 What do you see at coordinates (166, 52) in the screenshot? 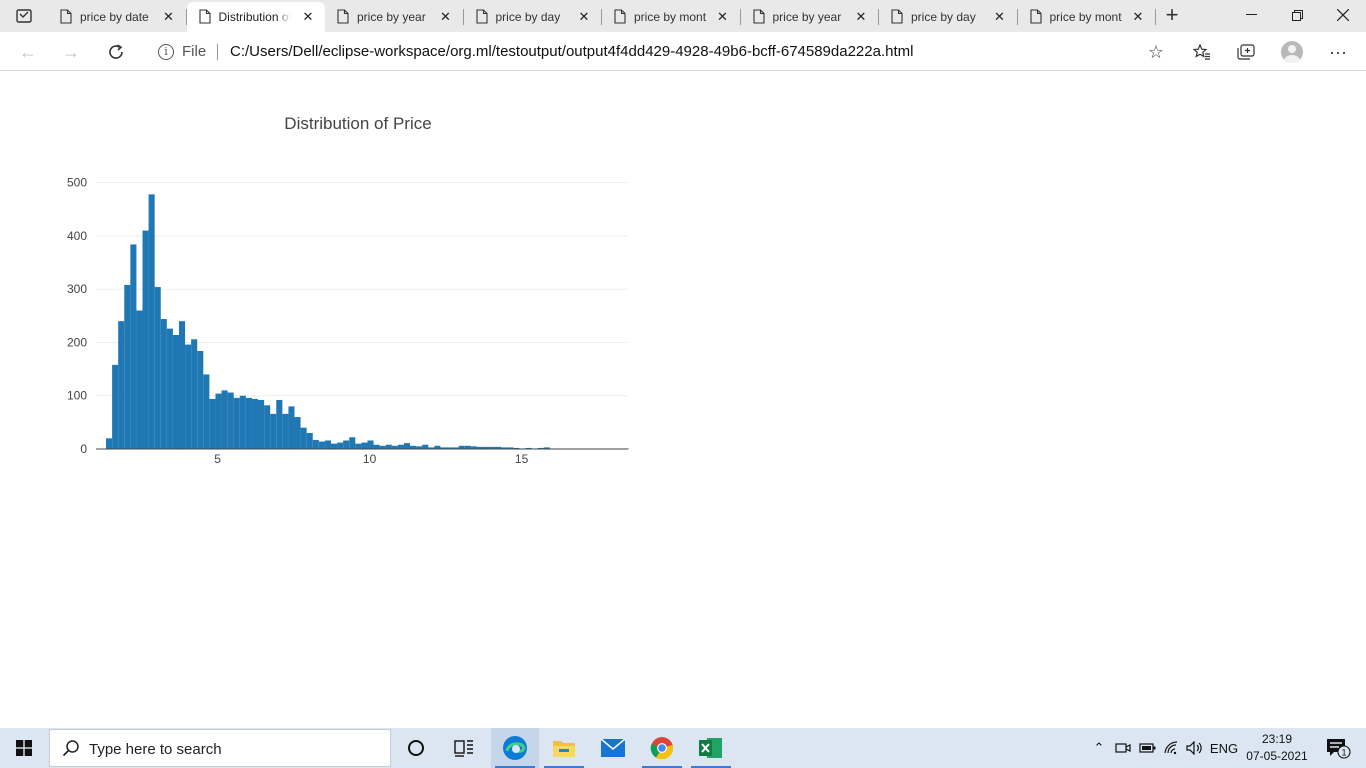
I see `info-icon: i` at bounding box center [166, 52].